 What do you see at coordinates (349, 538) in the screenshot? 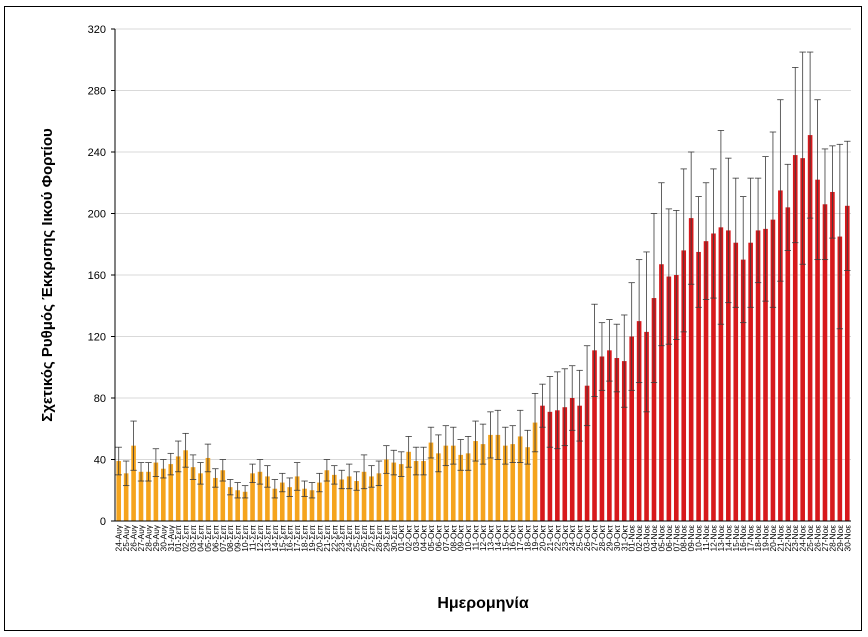
I see `x-tick-label: 24-Σεπ` at bounding box center [349, 538].